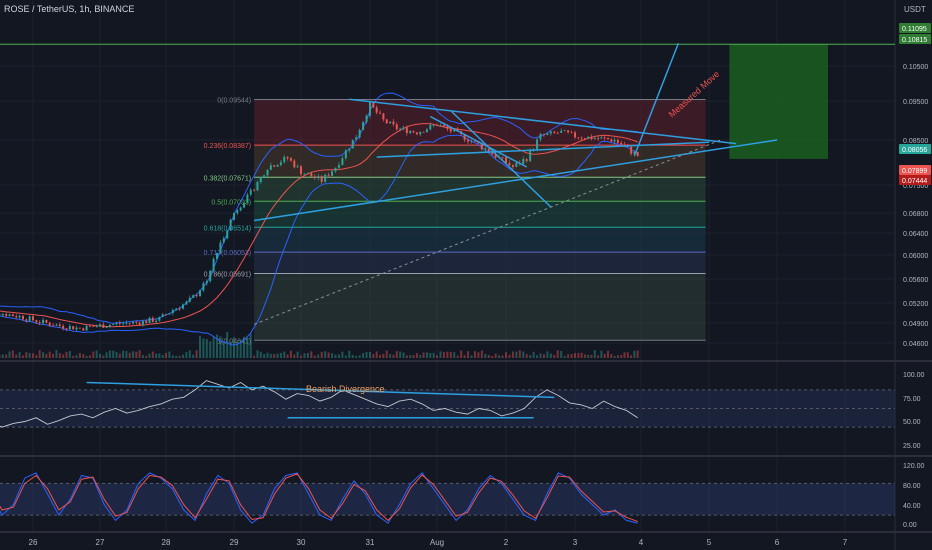  What do you see at coordinates (227, 178) in the screenshot?
I see `fib-label: 0.382(0.07671)` at bounding box center [227, 178].